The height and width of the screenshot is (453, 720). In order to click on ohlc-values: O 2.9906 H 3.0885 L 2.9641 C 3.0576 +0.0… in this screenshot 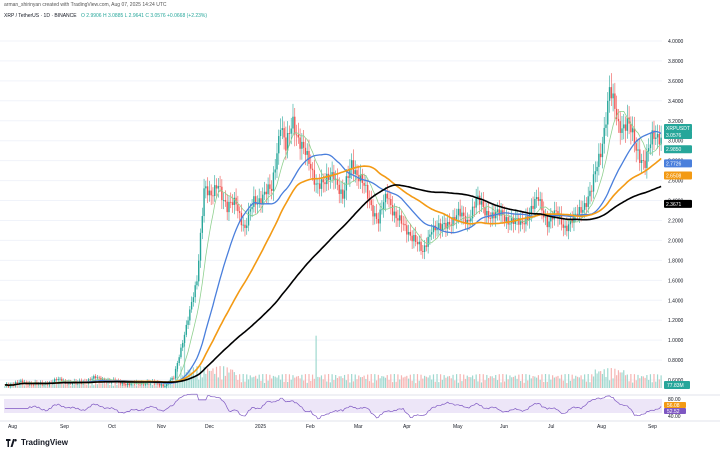, I will do `click(144, 16)`.